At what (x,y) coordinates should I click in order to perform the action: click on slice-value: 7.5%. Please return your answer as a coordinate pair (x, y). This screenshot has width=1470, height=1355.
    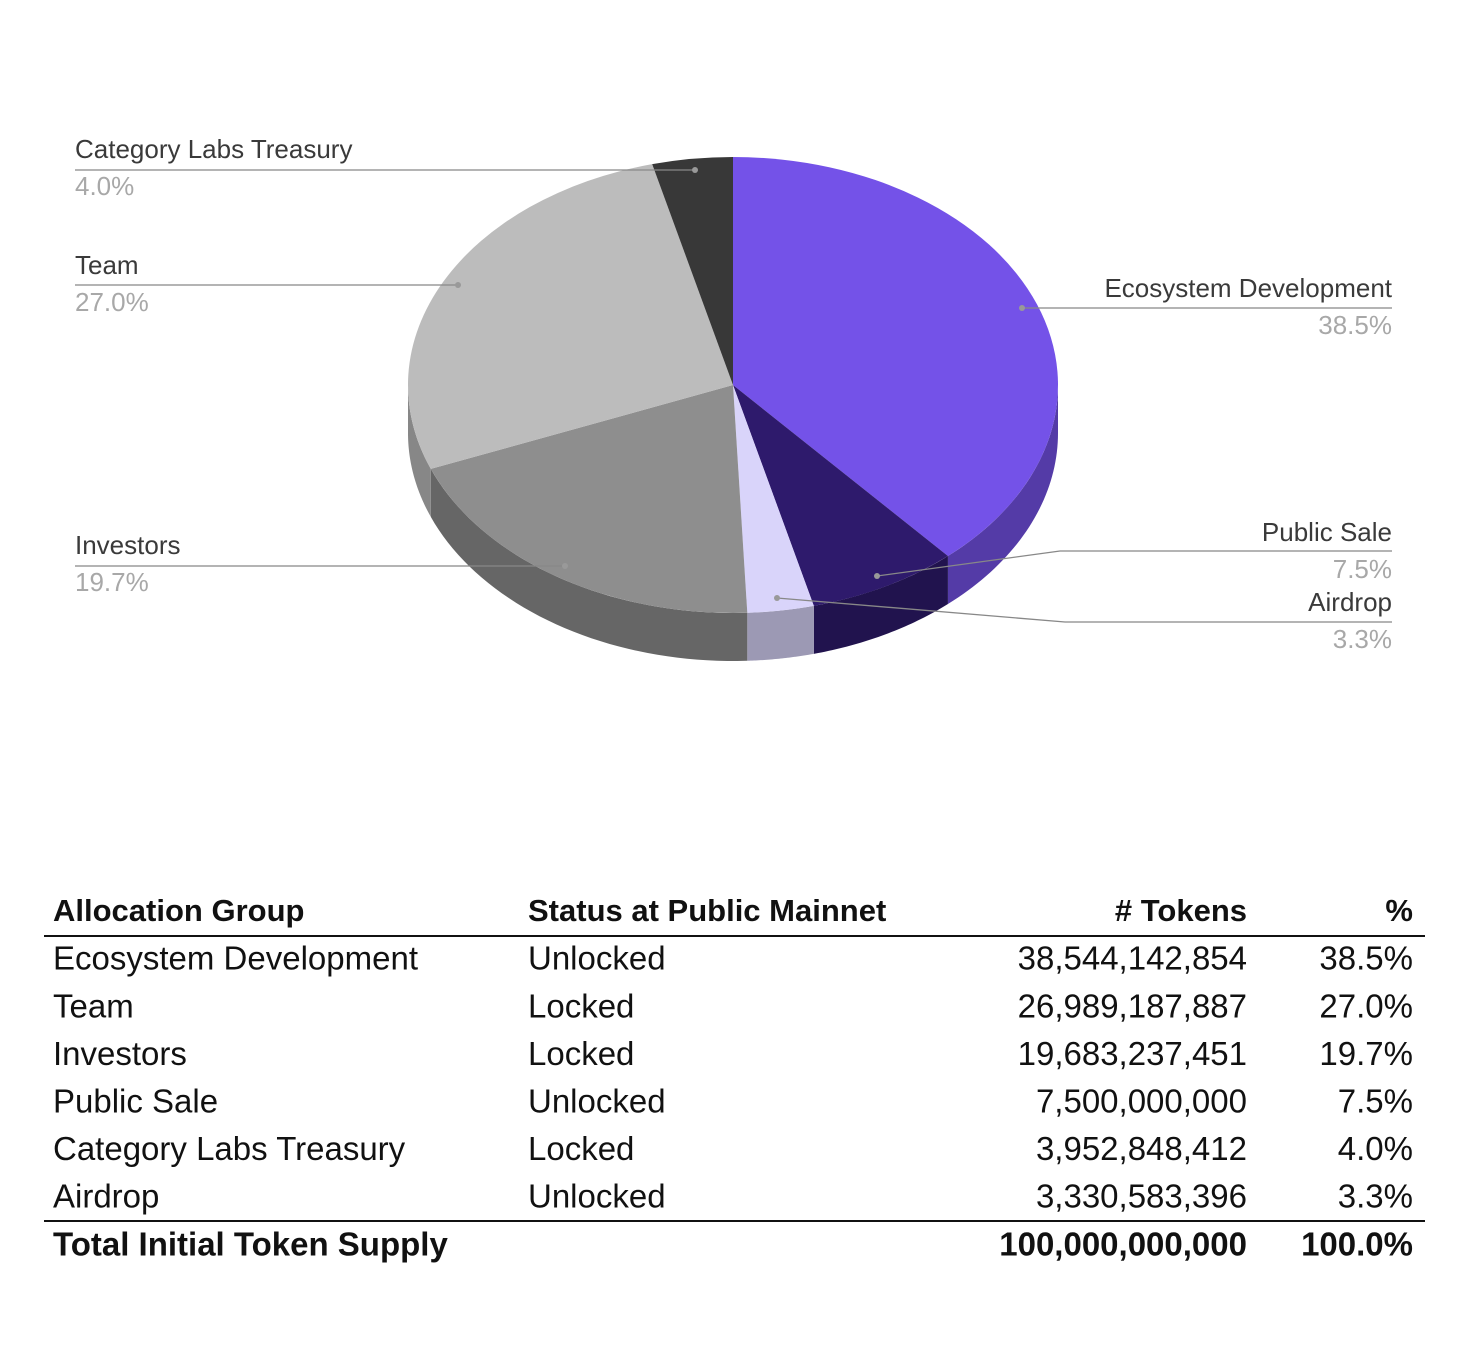
    Looking at the image, I should click on (1362, 569).